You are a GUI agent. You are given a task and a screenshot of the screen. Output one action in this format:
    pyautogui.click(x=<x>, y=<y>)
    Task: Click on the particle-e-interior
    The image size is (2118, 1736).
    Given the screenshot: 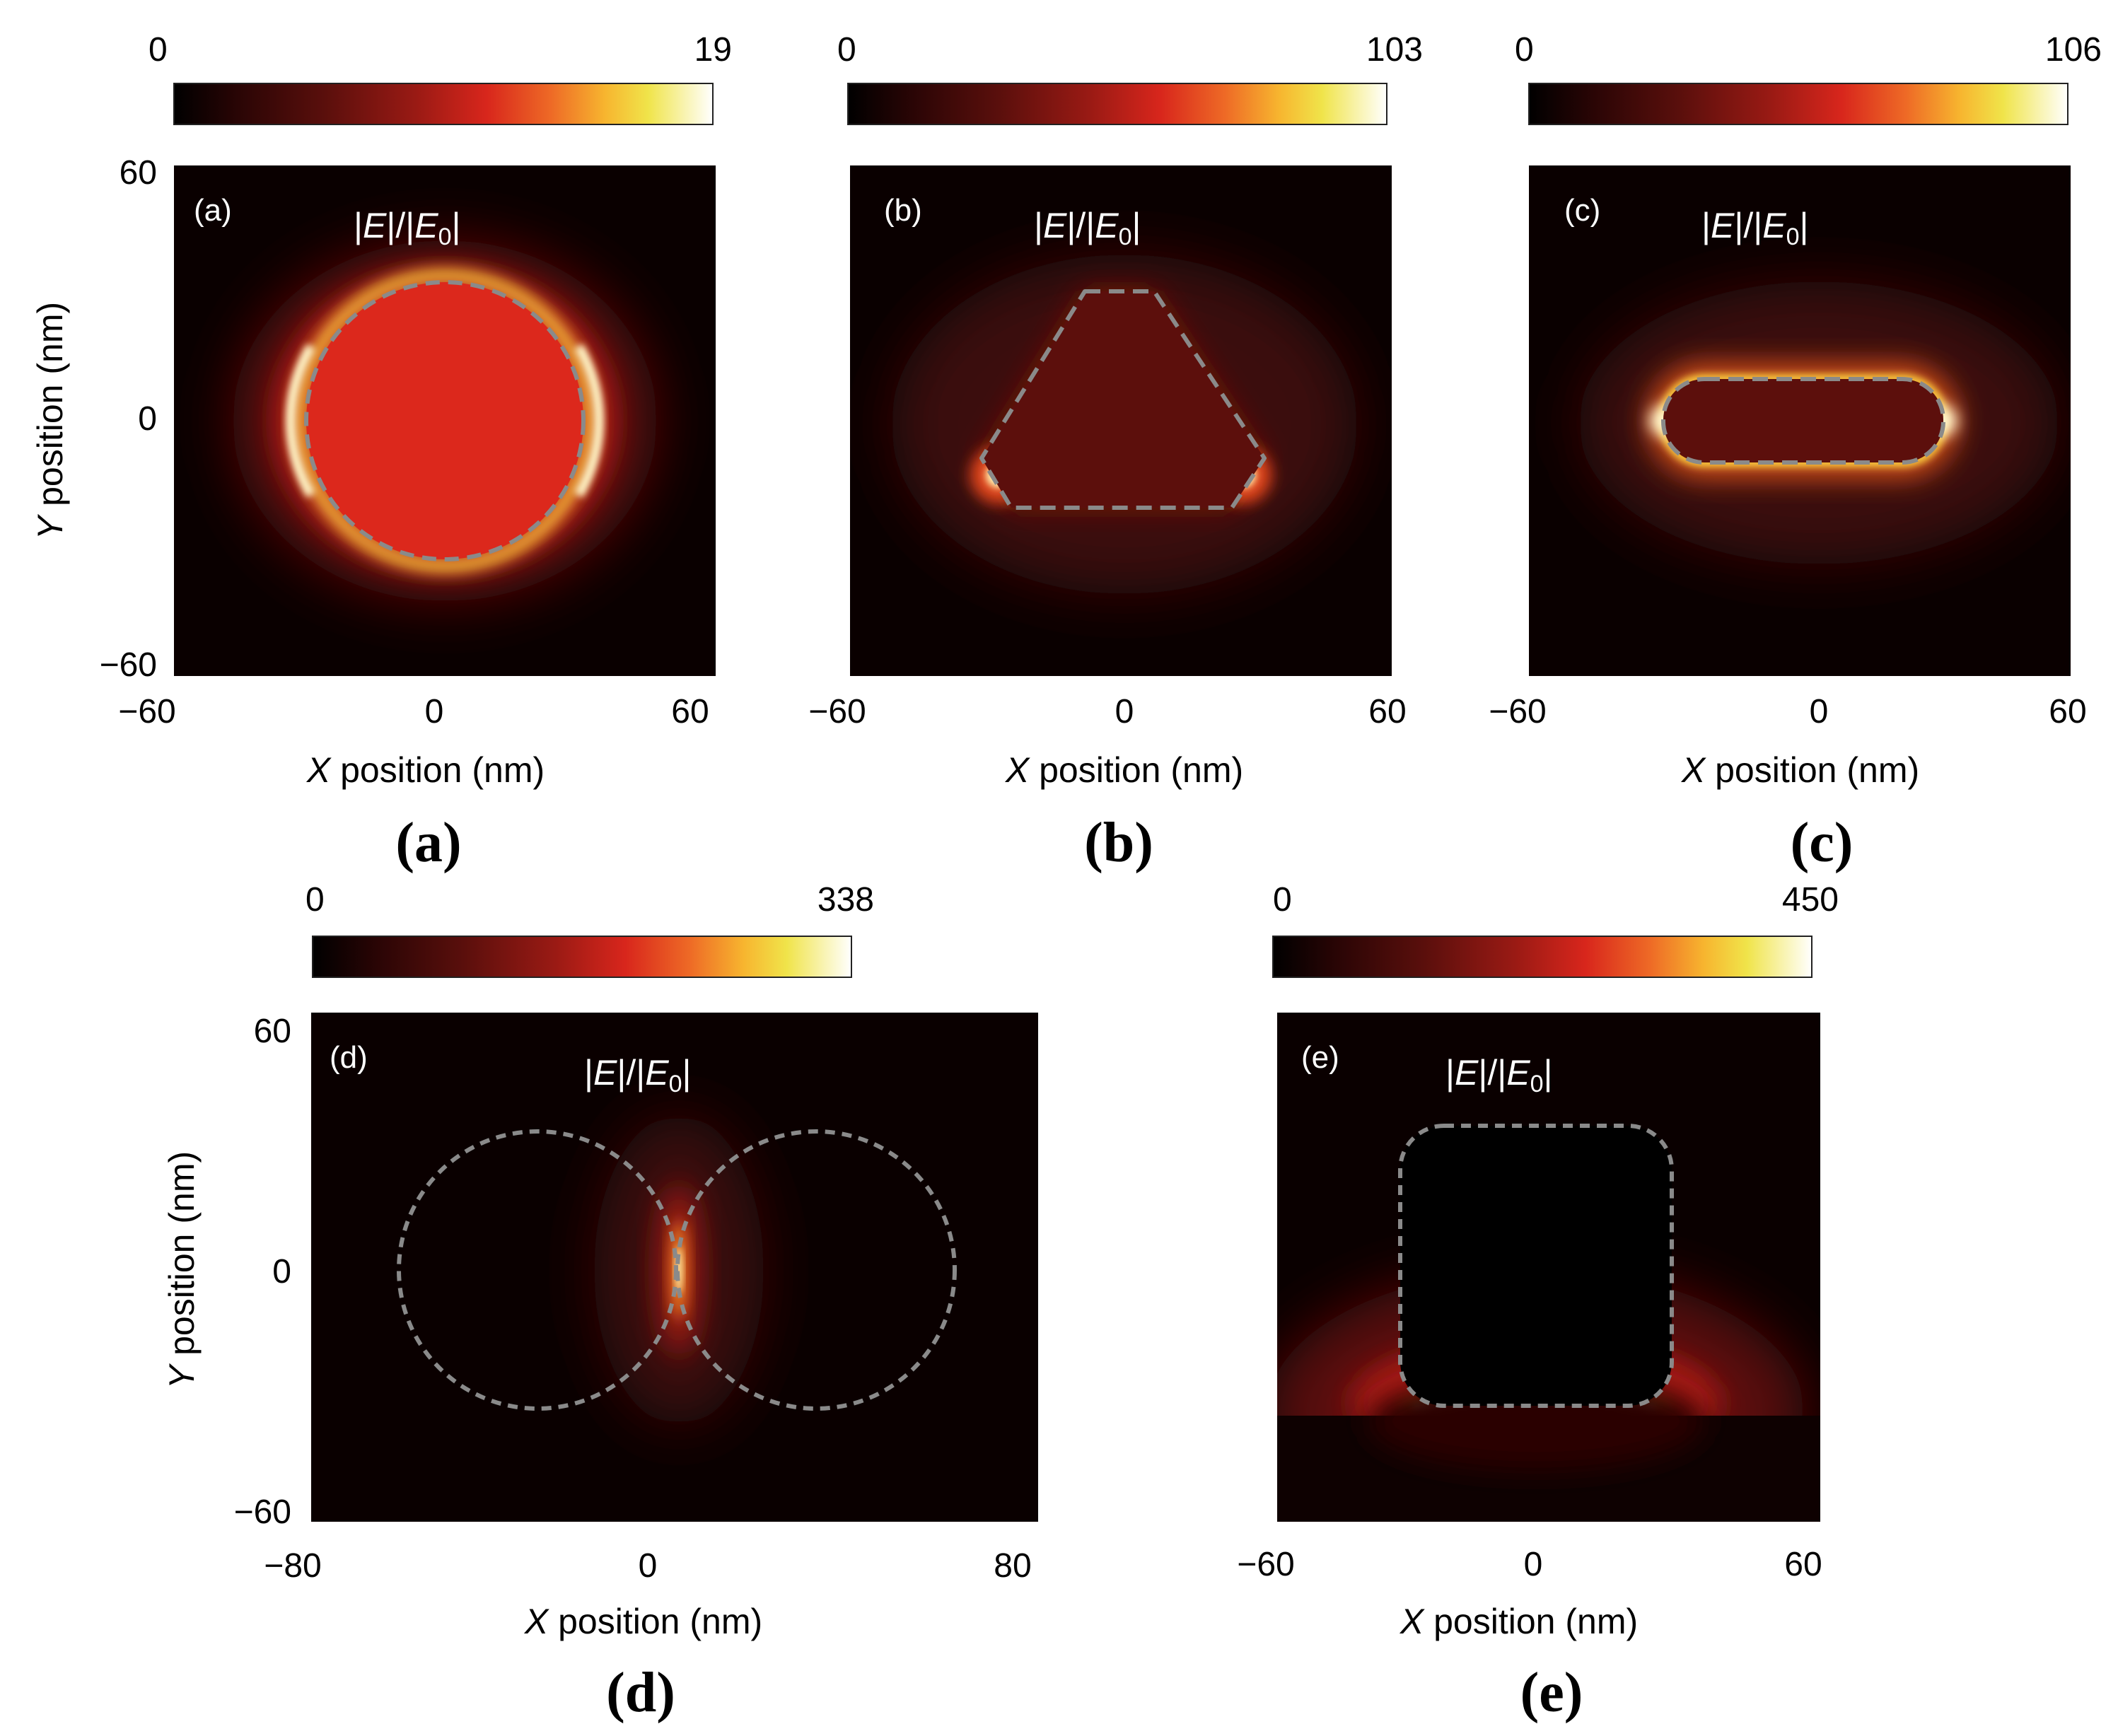 What is the action you would take?
    pyautogui.click(x=1536, y=1266)
    